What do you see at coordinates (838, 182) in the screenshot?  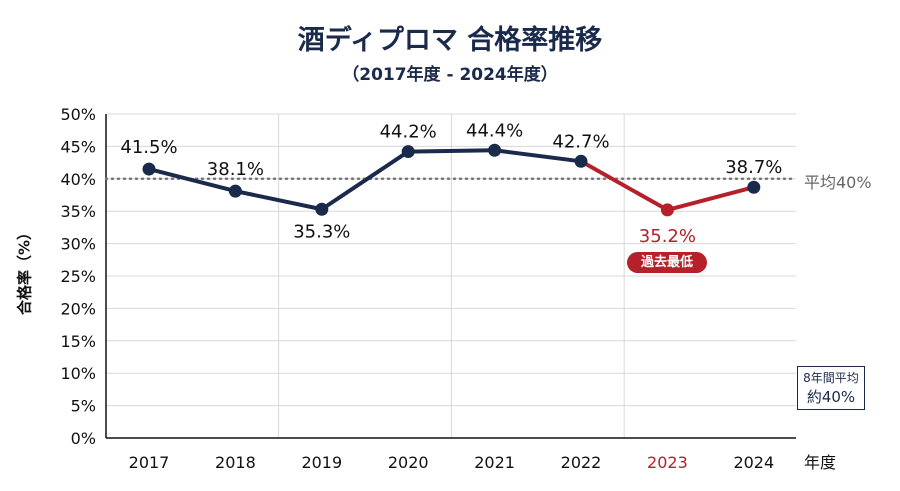 I see `average-line-label: 平均40%` at bounding box center [838, 182].